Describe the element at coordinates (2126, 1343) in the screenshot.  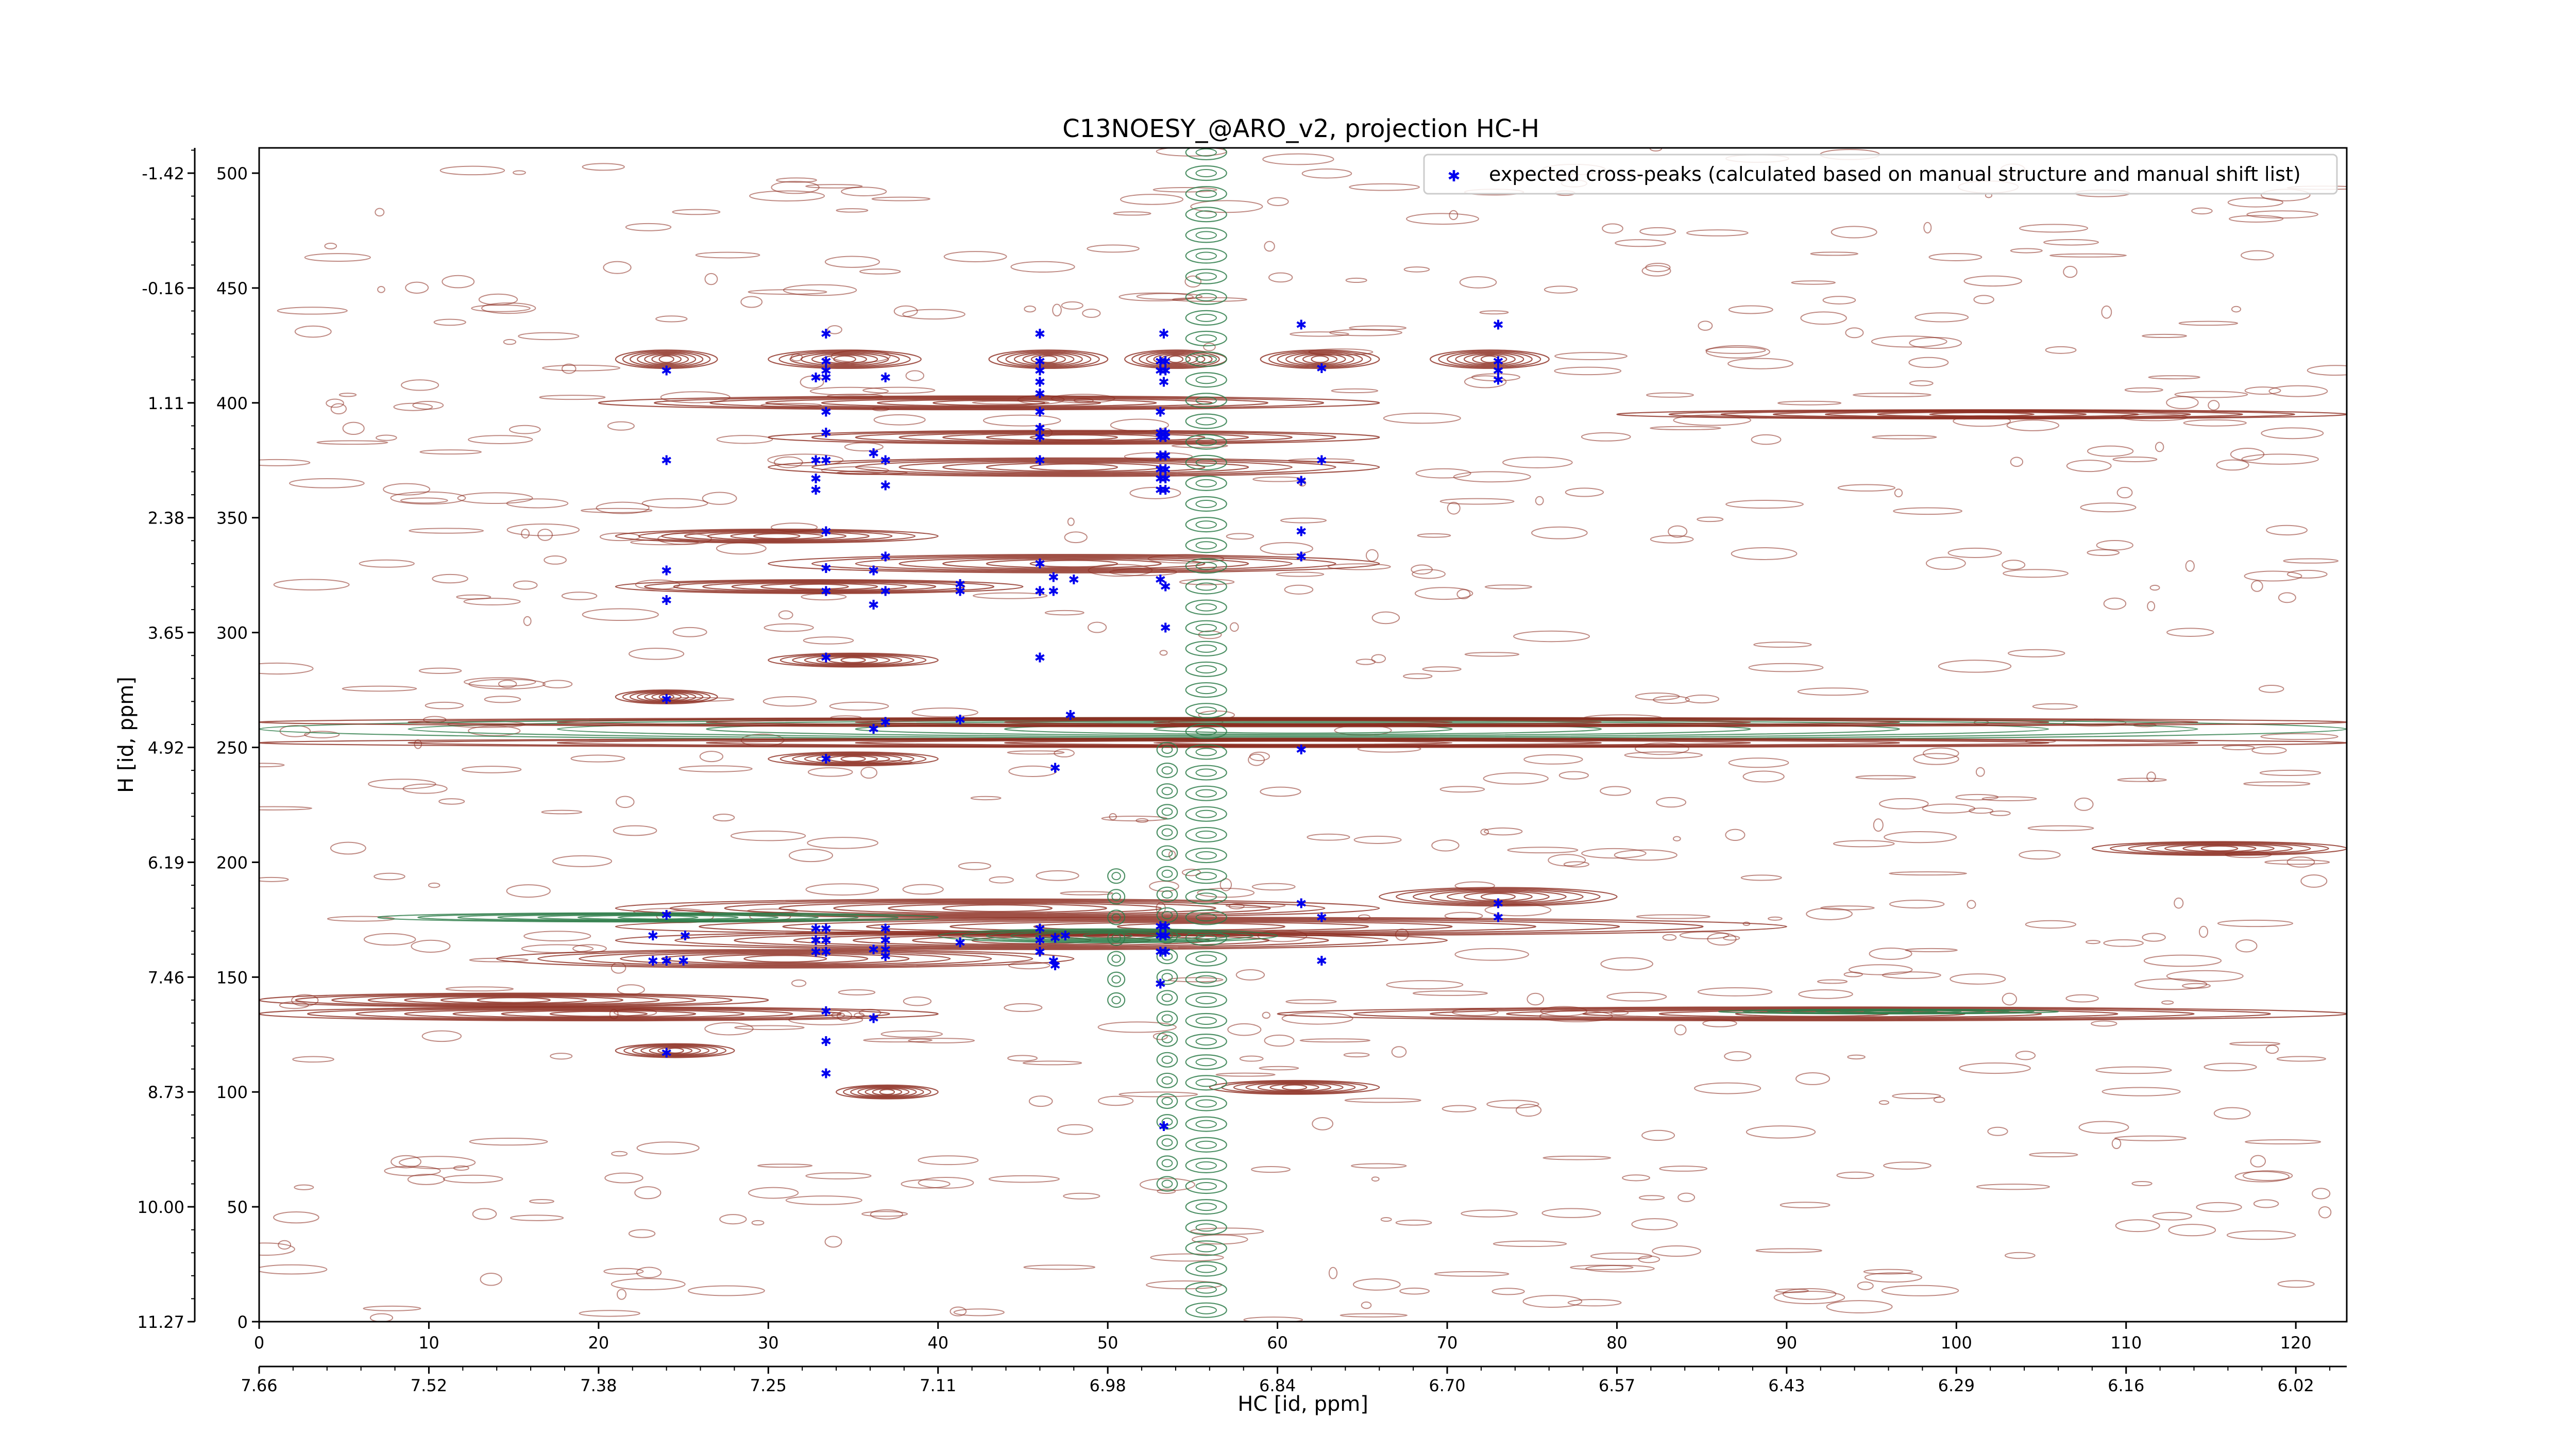
I see `x-tick-label: 110` at that location.